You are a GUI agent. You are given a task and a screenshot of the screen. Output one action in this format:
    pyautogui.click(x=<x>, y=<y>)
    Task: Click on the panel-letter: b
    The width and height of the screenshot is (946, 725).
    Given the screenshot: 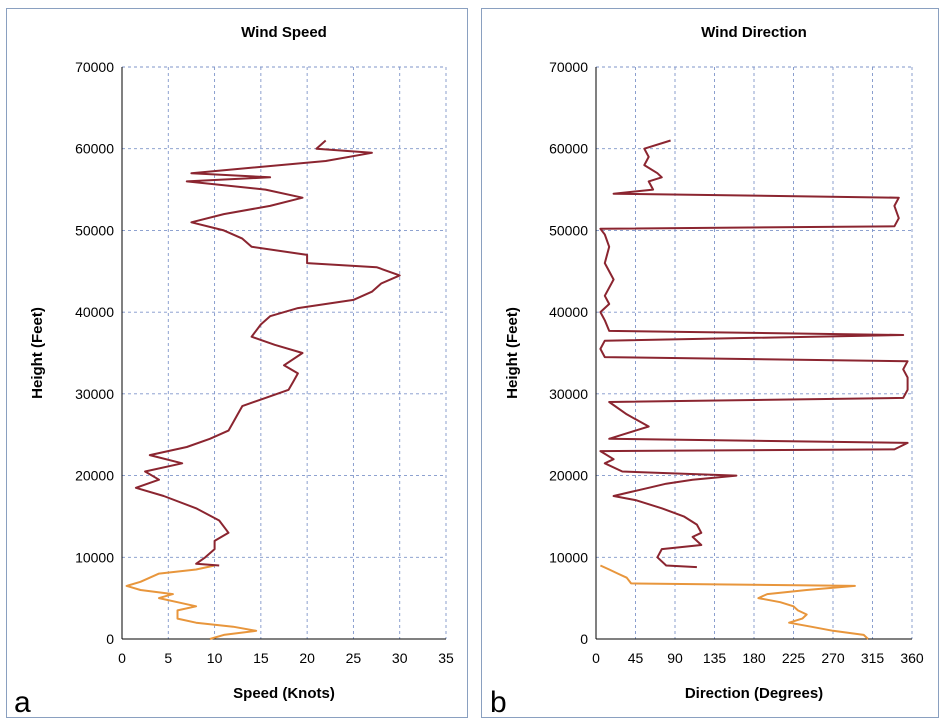 What is the action you would take?
    pyautogui.click(x=498, y=702)
    